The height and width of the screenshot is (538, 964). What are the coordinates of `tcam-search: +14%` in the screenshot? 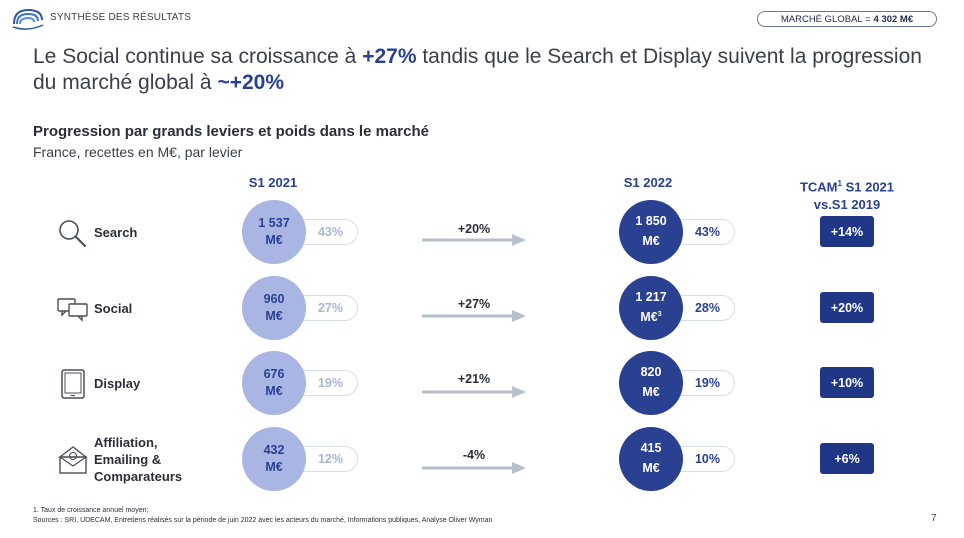 It's located at (847, 231).